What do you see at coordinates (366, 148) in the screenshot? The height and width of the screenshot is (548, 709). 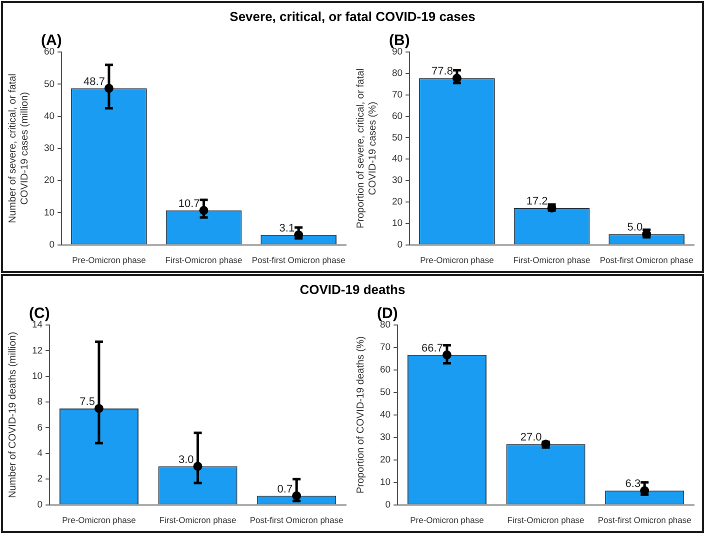 I see `y-axis-title: Proportion of severe, critical, or fatal COVID-19 cases (%)` at bounding box center [366, 148].